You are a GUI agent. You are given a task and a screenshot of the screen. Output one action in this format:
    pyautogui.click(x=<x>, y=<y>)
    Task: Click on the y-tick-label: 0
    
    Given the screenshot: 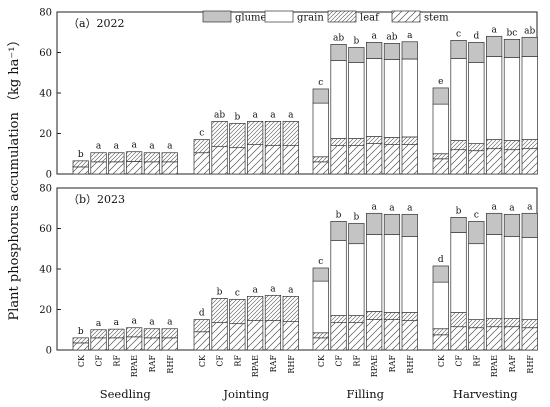 What is the action you would take?
    pyautogui.click(x=49, y=175)
    